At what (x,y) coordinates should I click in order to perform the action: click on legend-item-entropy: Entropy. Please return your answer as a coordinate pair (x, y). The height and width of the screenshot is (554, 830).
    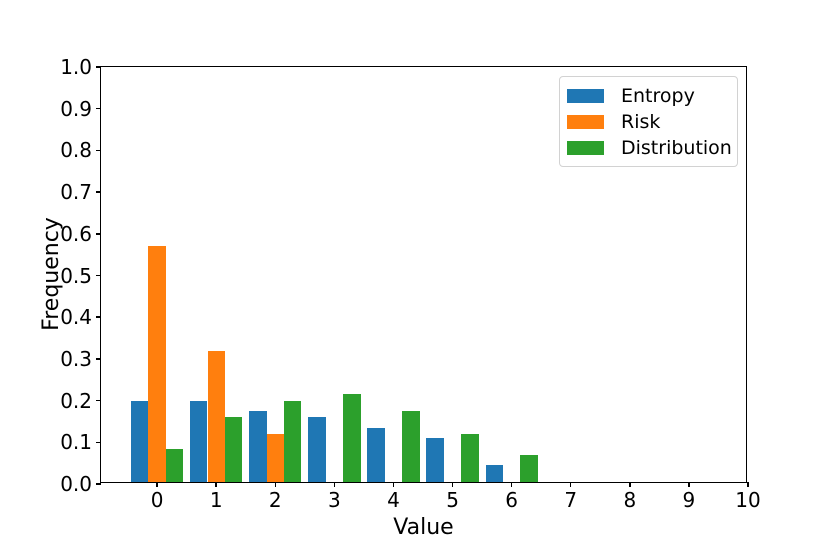
    Looking at the image, I should click on (652, 96).